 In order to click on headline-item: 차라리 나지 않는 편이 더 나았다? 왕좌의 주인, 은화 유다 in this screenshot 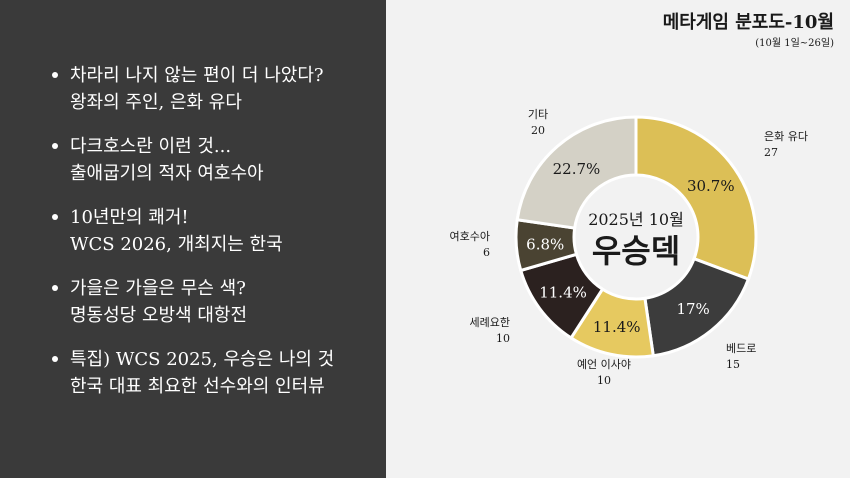, I will do `click(217, 89)`.